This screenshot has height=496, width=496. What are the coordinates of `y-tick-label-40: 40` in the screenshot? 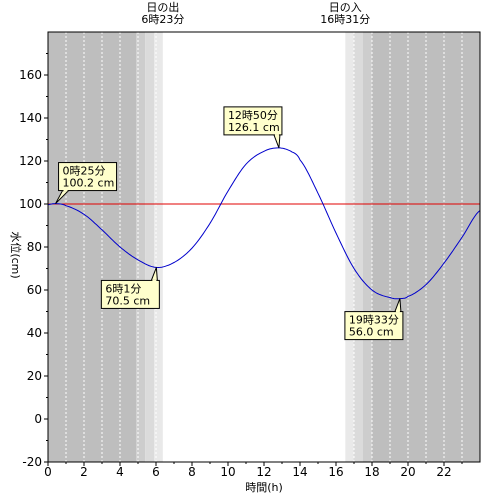 It's located at (34, 333).